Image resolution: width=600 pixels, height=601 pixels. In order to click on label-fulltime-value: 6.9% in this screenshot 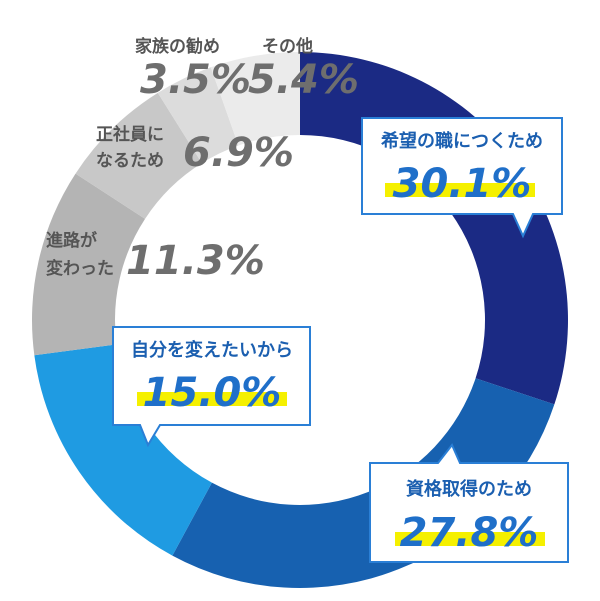, I will do `click(238, 153)`.